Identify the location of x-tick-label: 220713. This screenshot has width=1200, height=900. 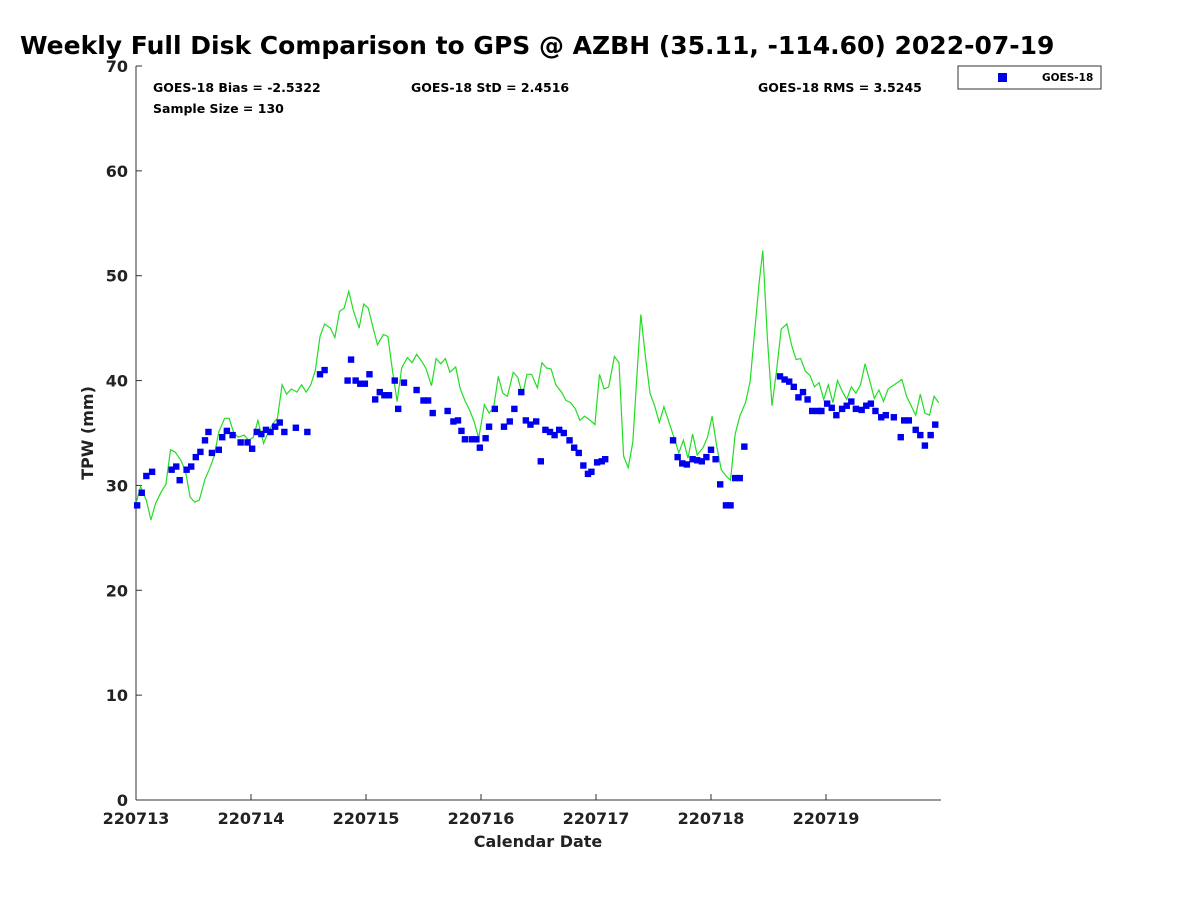
(136, 818).